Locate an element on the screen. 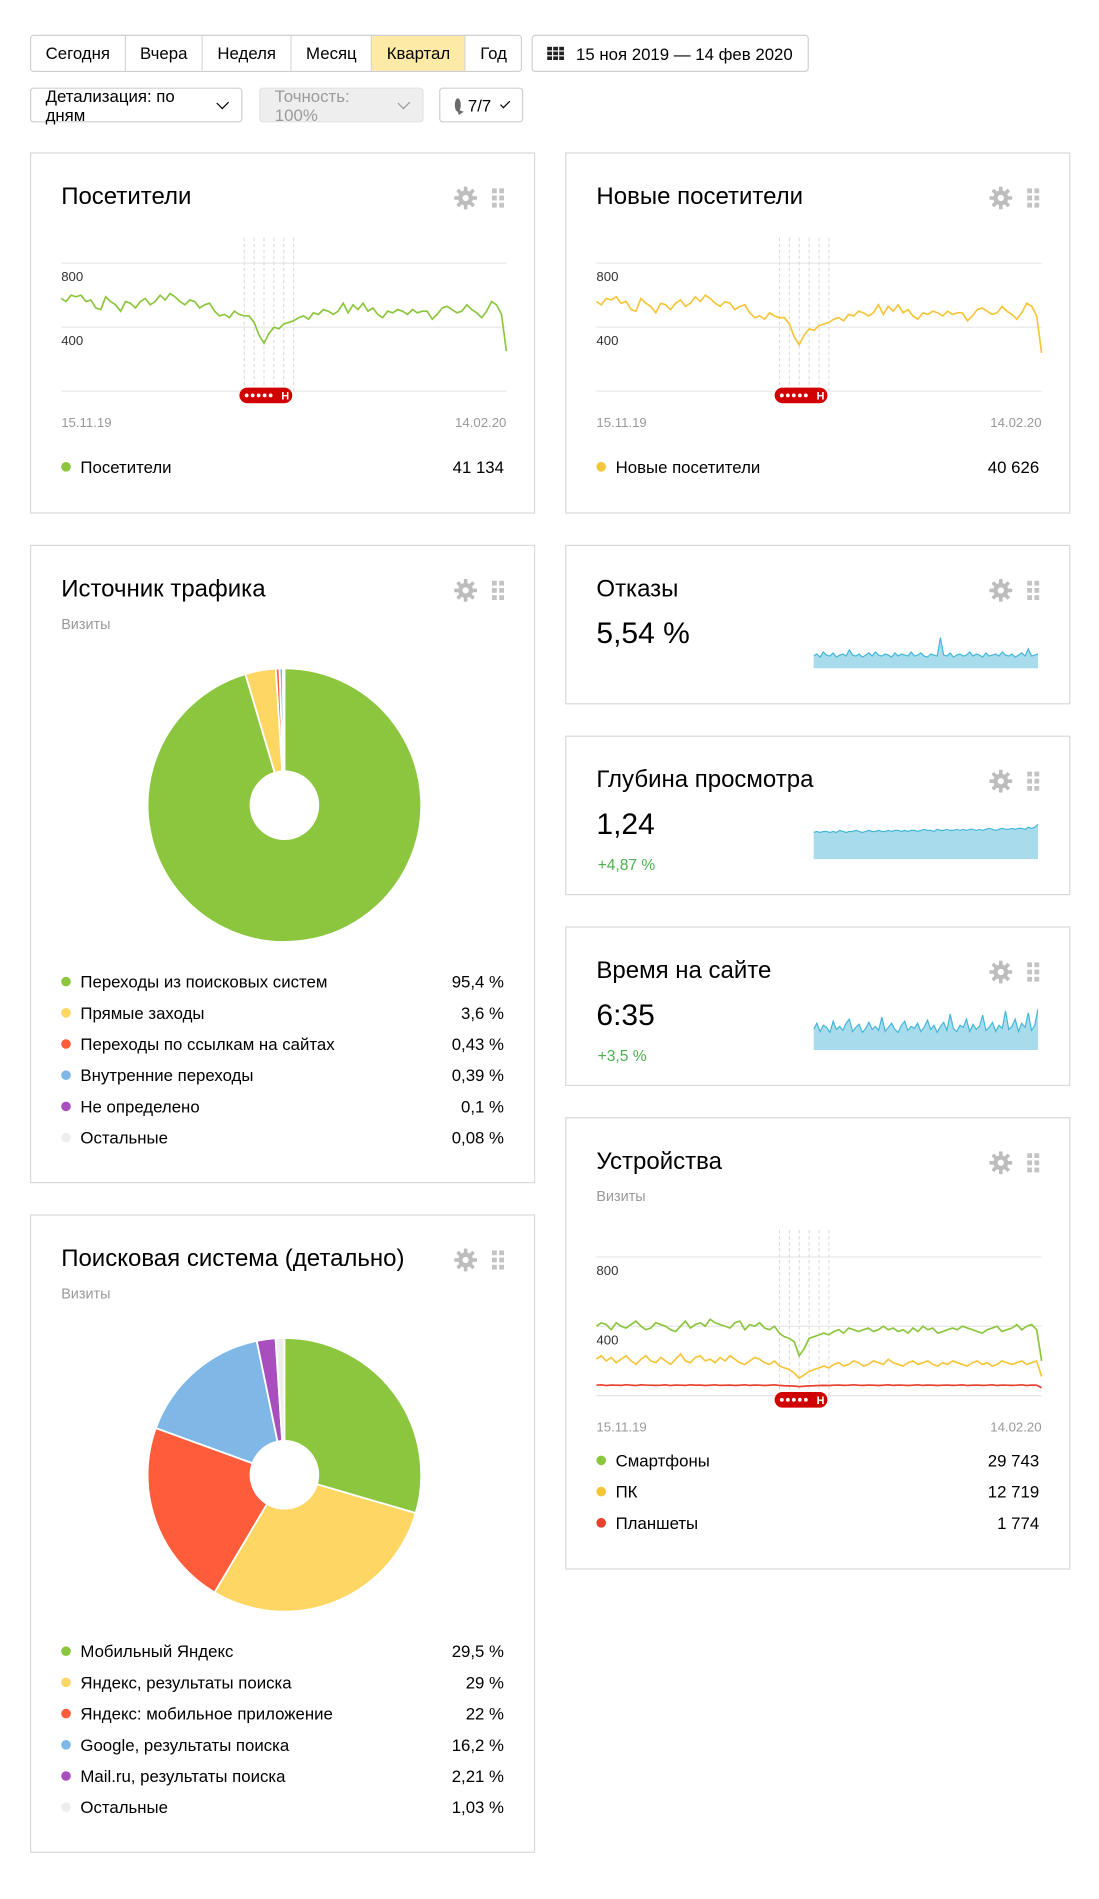 This screenshot has width=1099, height=1899. annotation-marker: Н is located at coordinates (801, 395).